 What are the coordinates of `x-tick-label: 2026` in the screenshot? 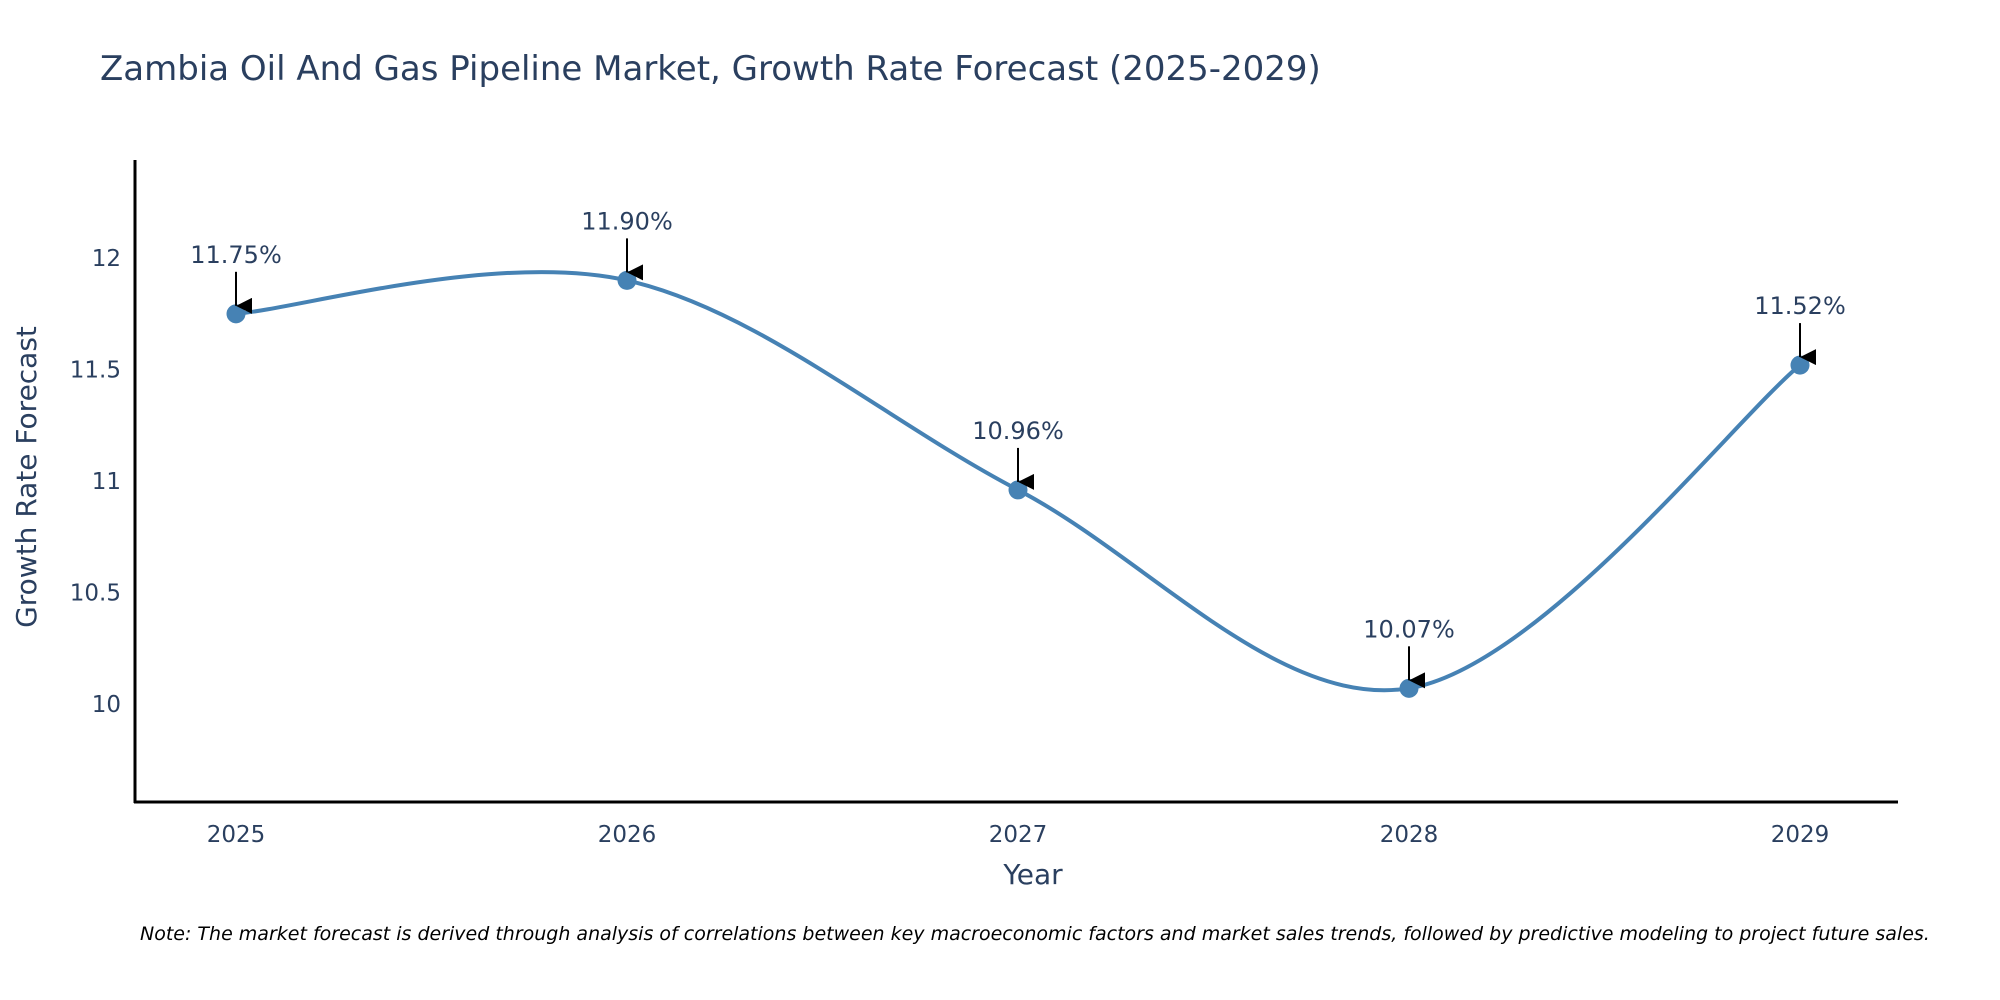 It's located at (627, 835).